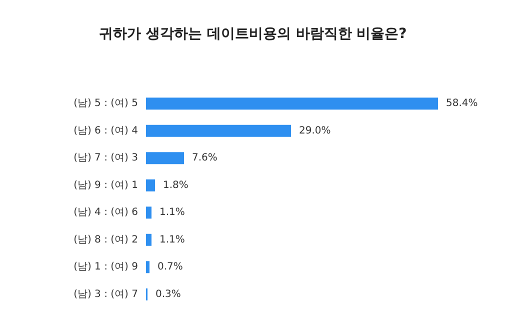  I want to click on data-label: 0.3%, so click(168, 294).